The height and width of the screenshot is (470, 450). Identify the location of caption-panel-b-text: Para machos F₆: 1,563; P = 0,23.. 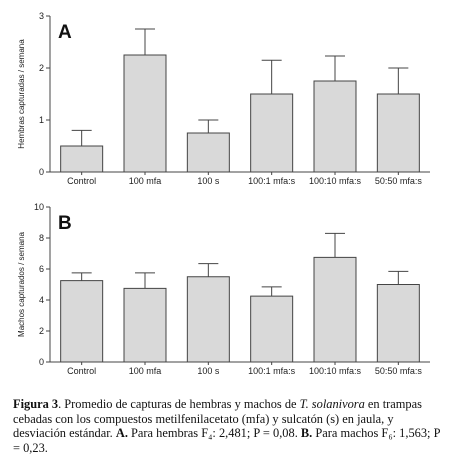
(227, 440).